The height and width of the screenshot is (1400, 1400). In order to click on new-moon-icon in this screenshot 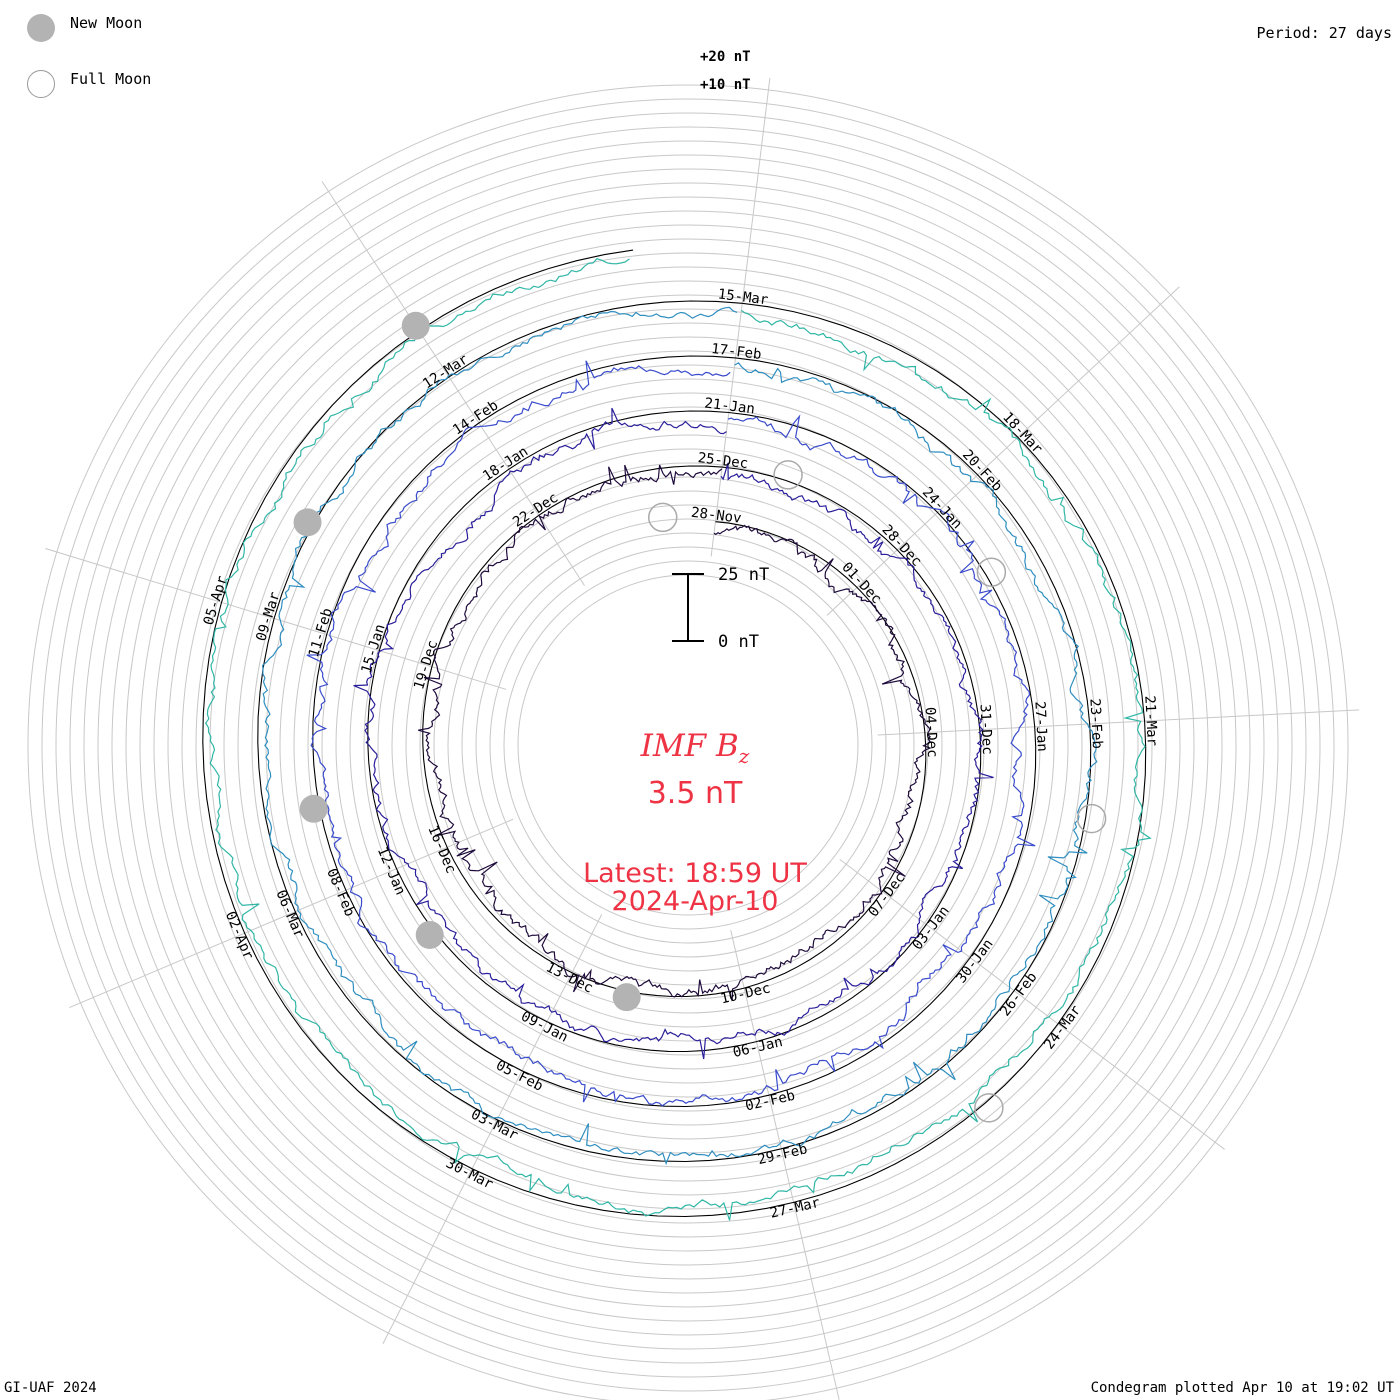, I will do `click(41, 28)`.